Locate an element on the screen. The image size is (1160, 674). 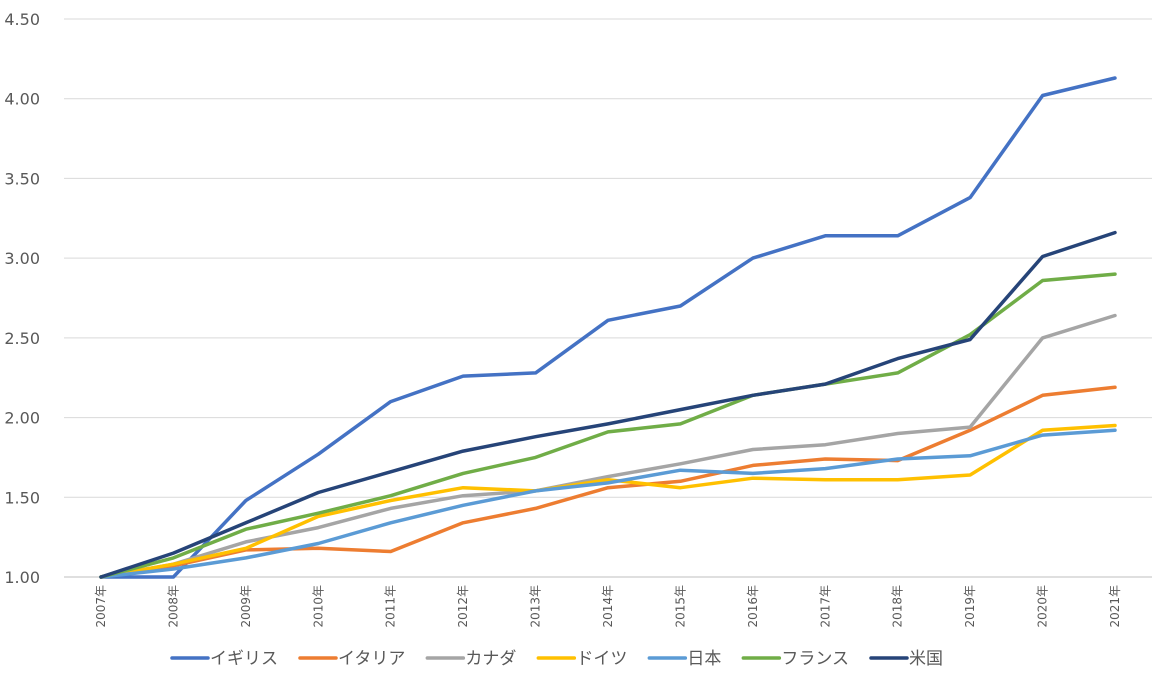
x-tick-label: 2020年 is located at coordinates (1043, 606).